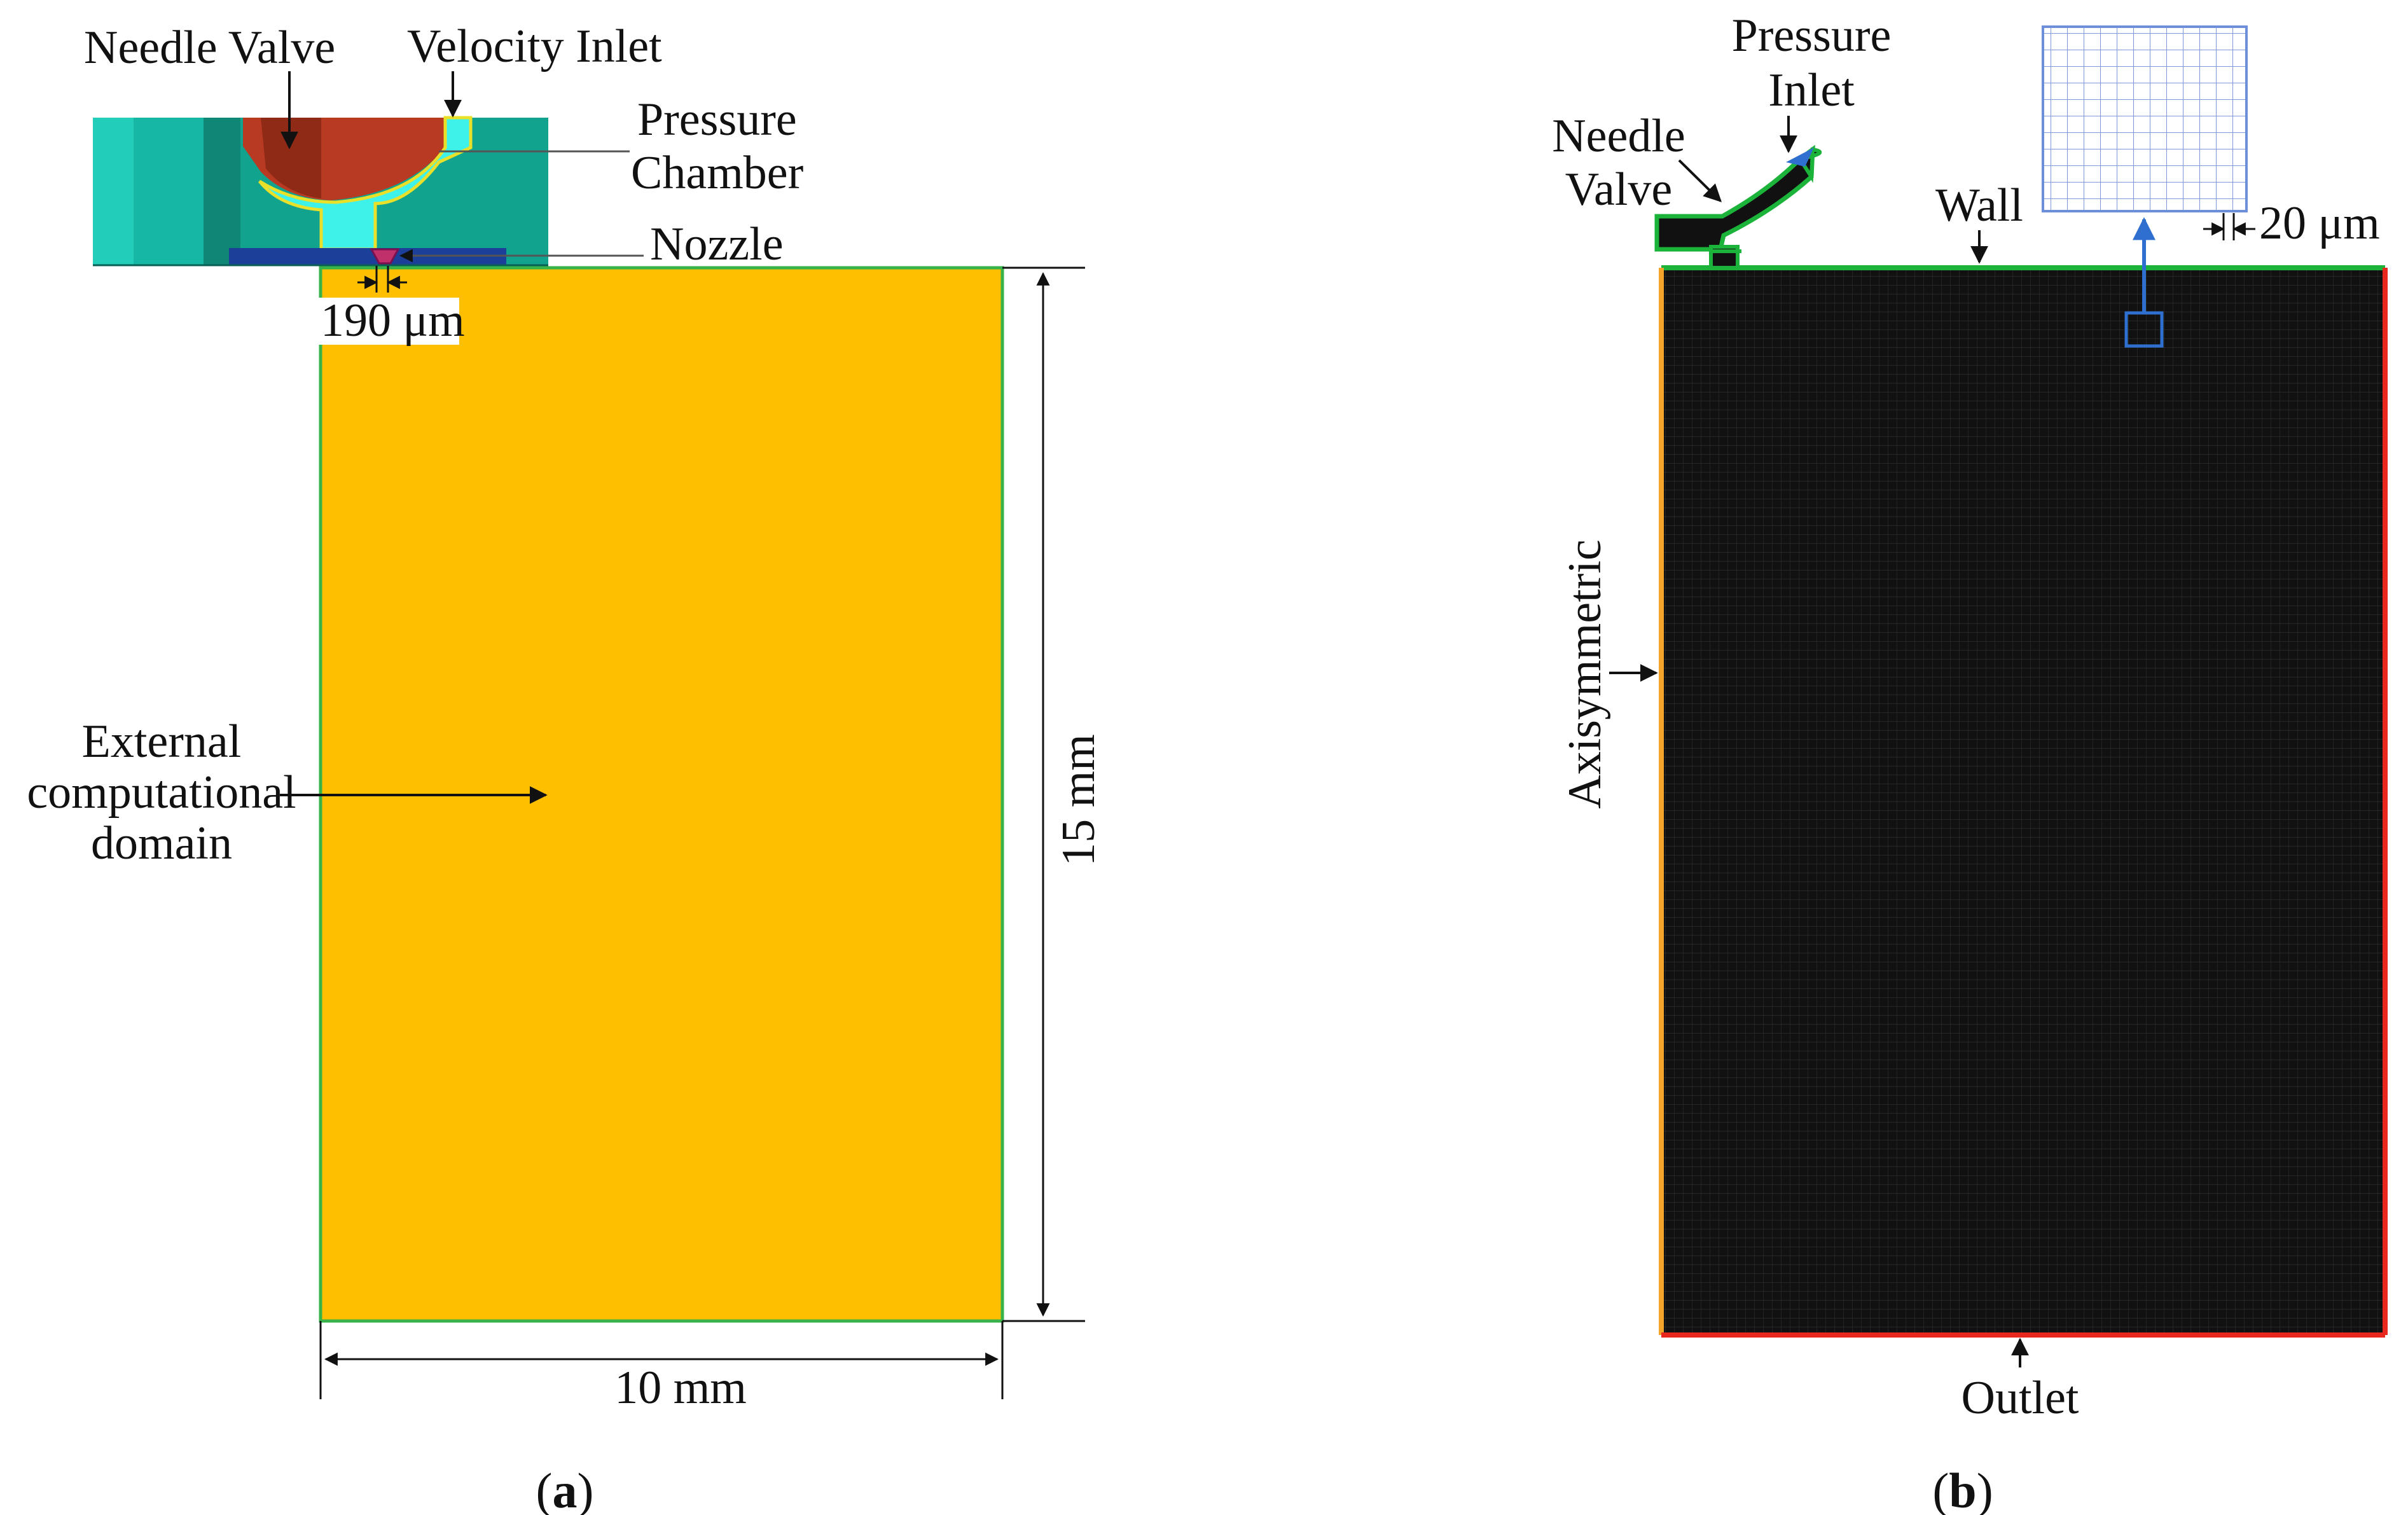  Describe the element at coordinates (169, 192) in the screenshot. I see `body-left-shade` at that location.